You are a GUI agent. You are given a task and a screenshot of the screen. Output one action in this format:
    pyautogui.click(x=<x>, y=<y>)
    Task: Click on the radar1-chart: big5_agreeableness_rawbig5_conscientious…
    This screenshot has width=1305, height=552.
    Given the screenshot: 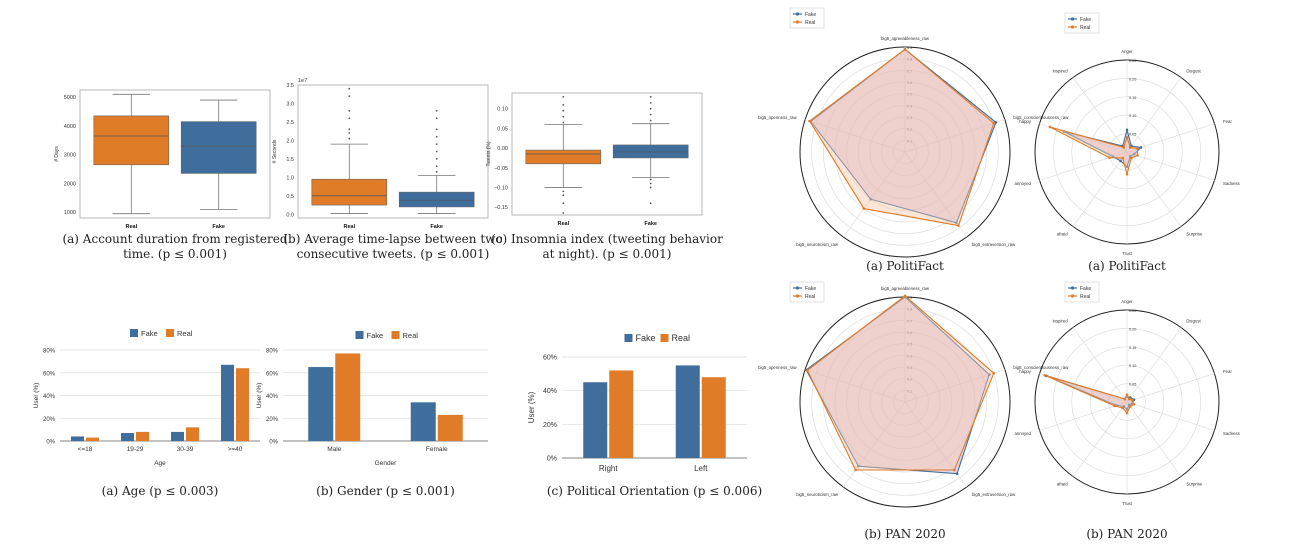 What is the action you would take?
    pyautogui.click(x=913, y=140)
    